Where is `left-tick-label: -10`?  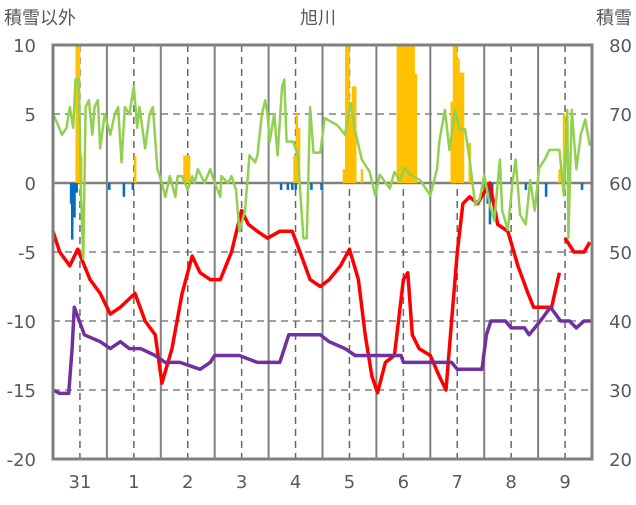
left-tick-label: -10 is located at coordinates (21, 322).